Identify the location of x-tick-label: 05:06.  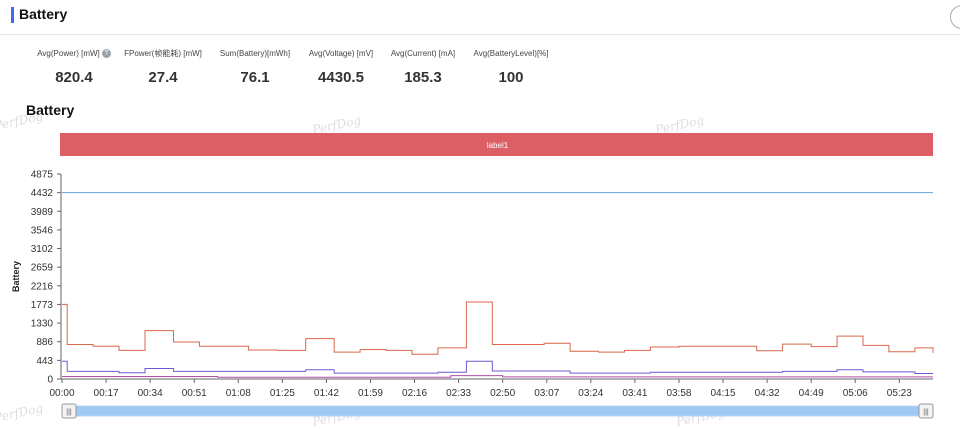
(855, 393).